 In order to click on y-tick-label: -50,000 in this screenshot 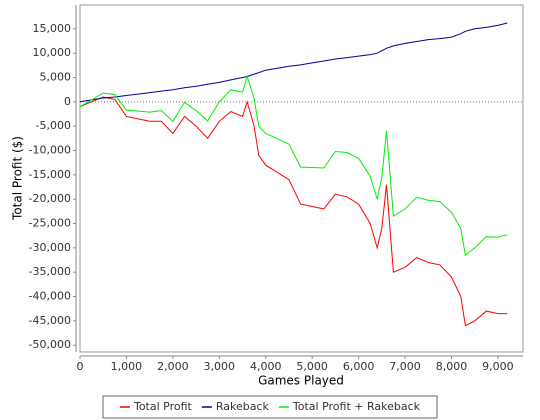, I will do `click(50, 344)`.